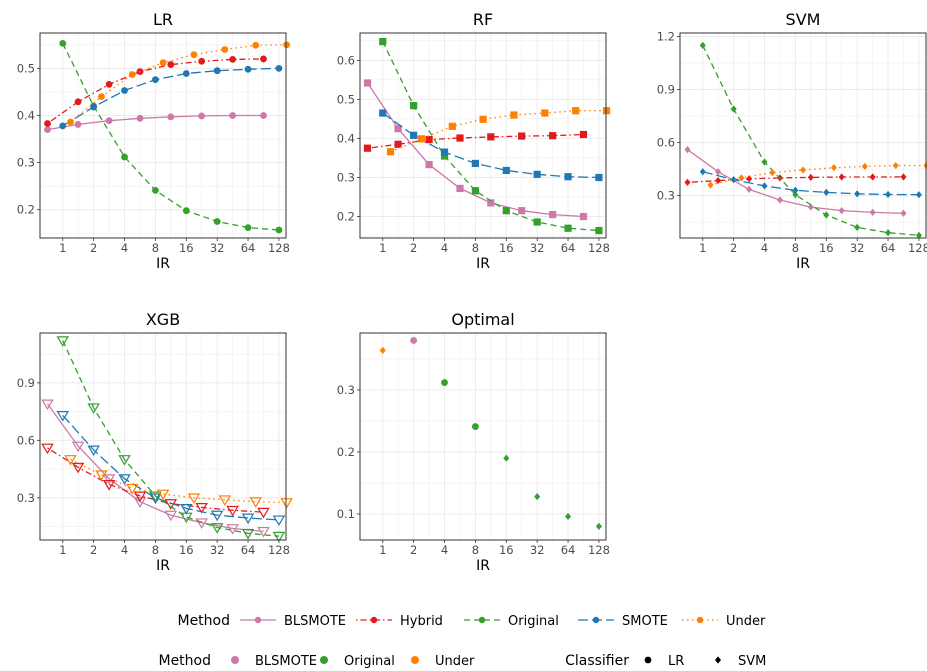  Describe the element at coordinates (803, 19) in the screenshot. I see `panel-title: SVM` at that location.